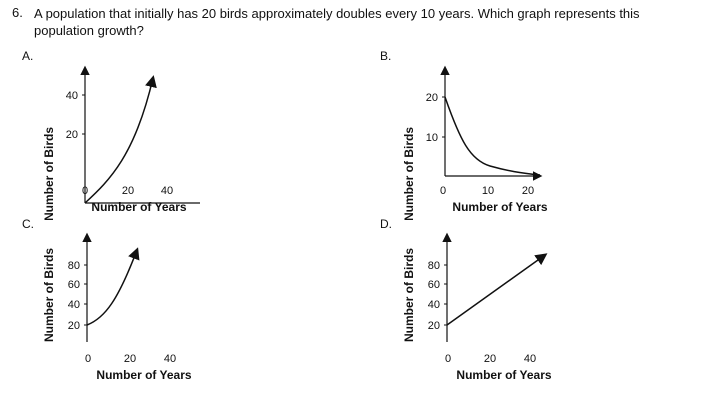  What do you see at coordinates (448, 359) in the screenshot?
I see `graph-d-xtick: 0` at bounding box center [448, 359].